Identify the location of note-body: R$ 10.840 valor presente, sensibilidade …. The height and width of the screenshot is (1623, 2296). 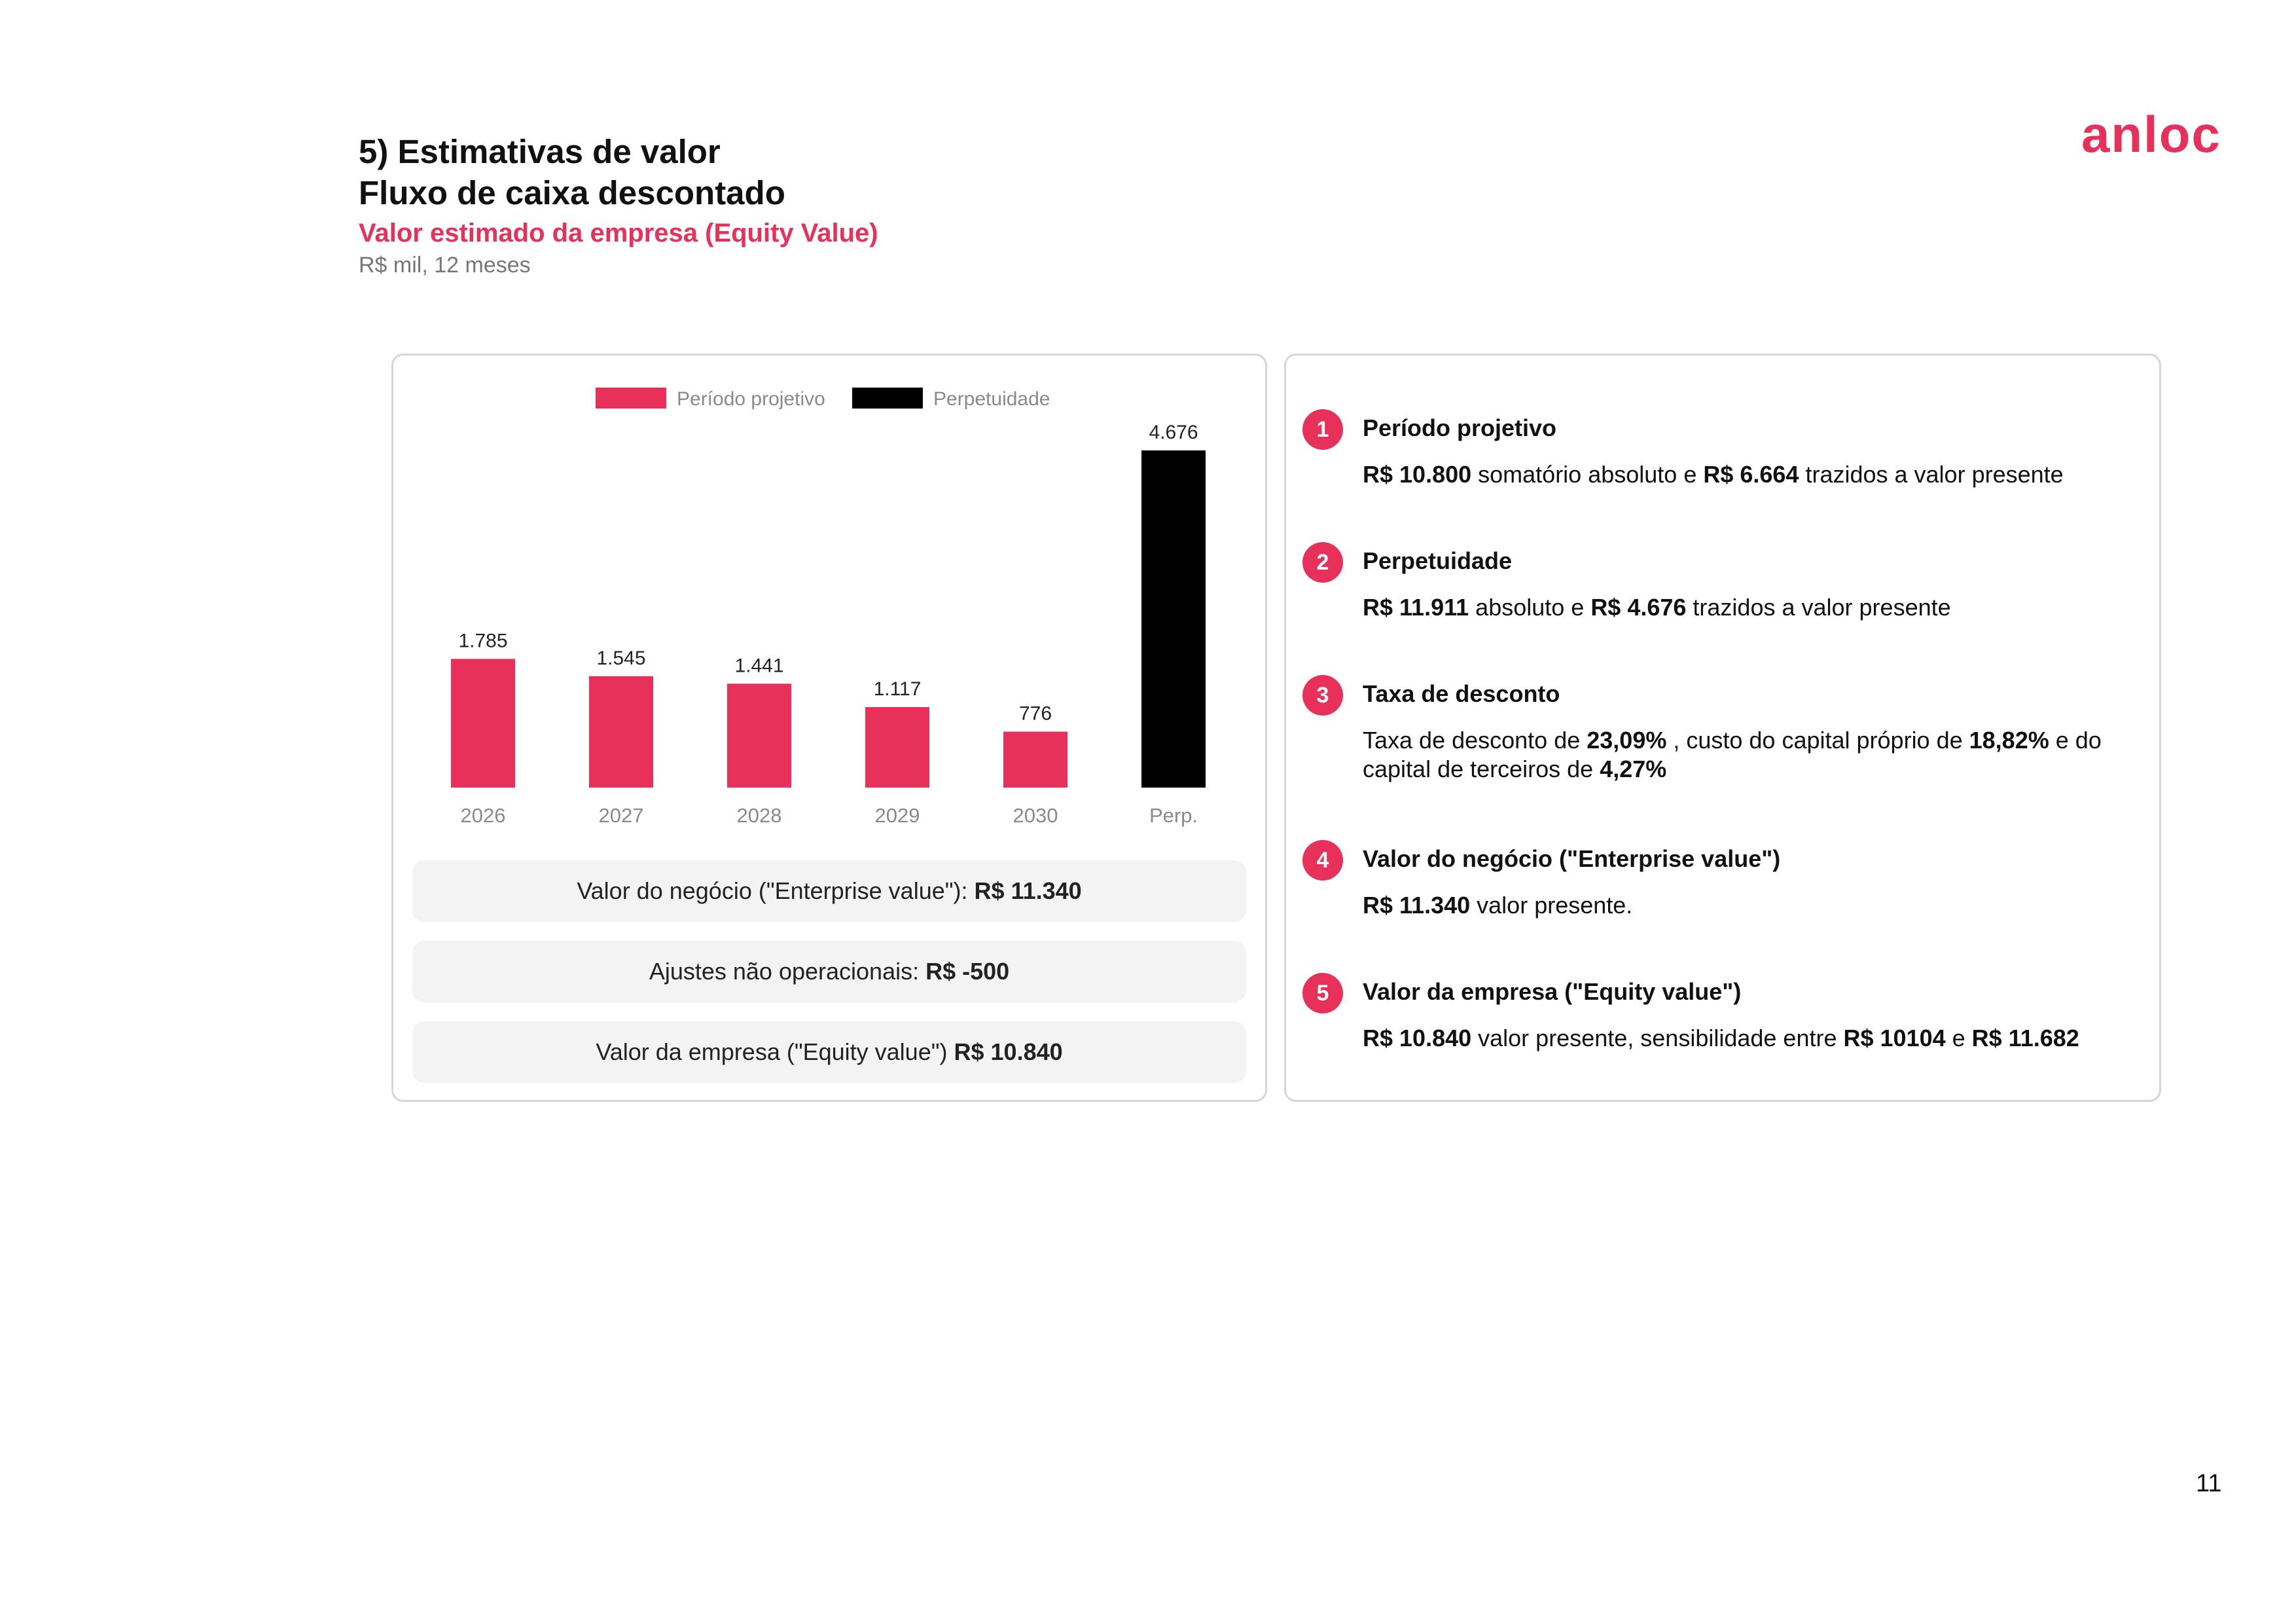
(1752, 1038).